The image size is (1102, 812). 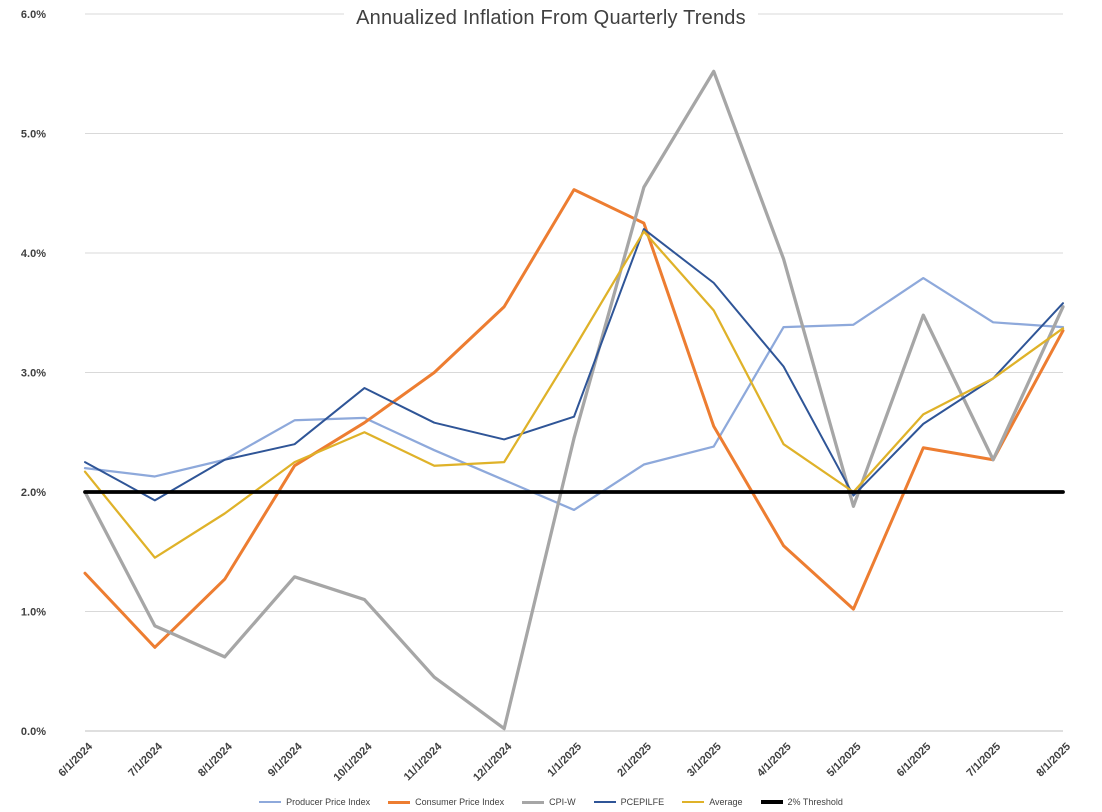 I want to click on x-tick-label: 5/1/2025, so click(x=844, y=760).